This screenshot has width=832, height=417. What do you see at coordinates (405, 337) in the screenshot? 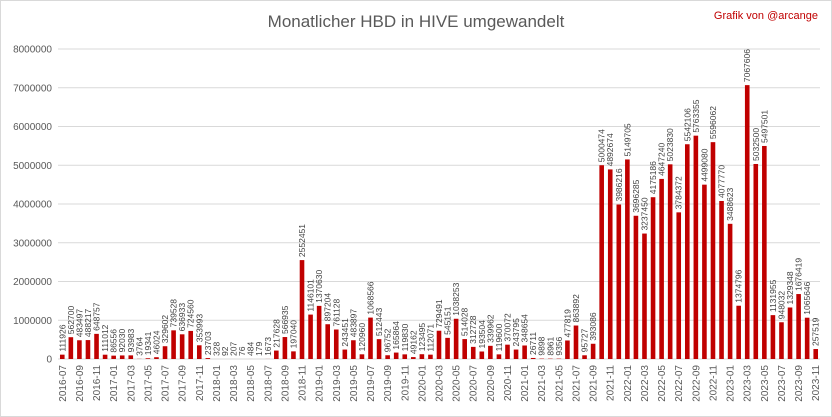
I see `data-label: 119830` at bounding box center [405, 337].